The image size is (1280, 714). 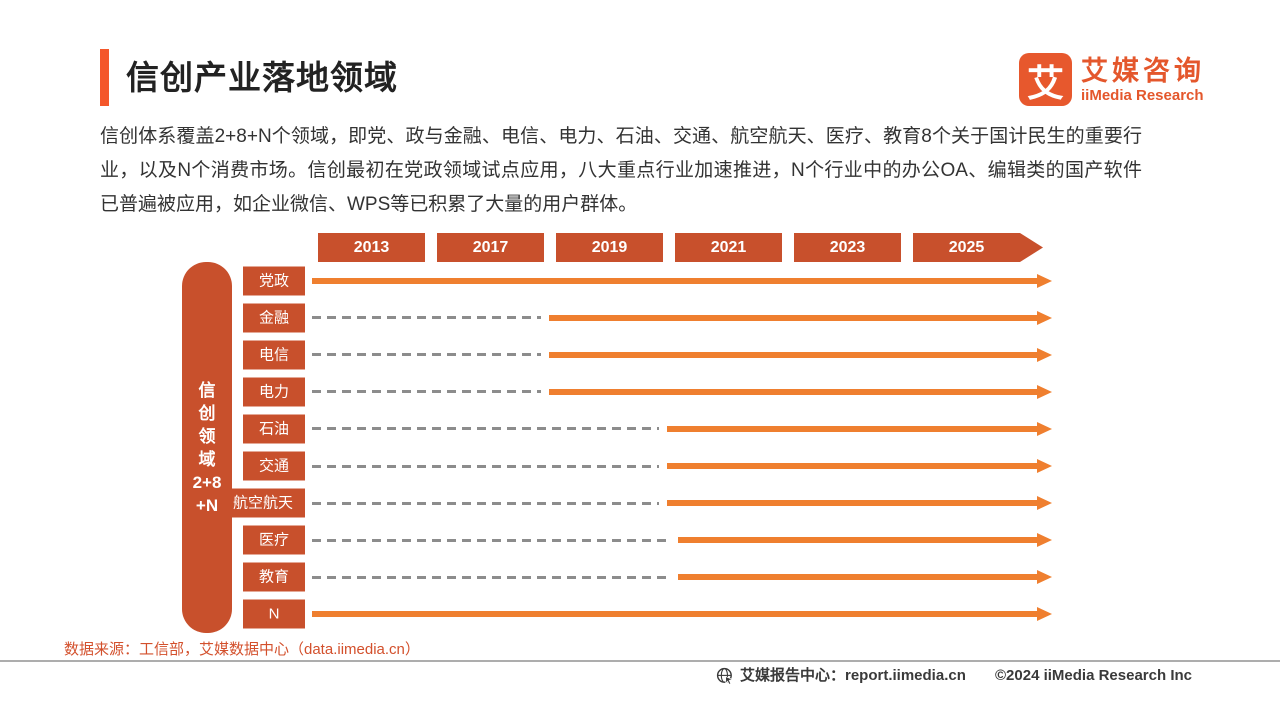 I want to click on industry-label: 电信, so click(x=274, y=355).